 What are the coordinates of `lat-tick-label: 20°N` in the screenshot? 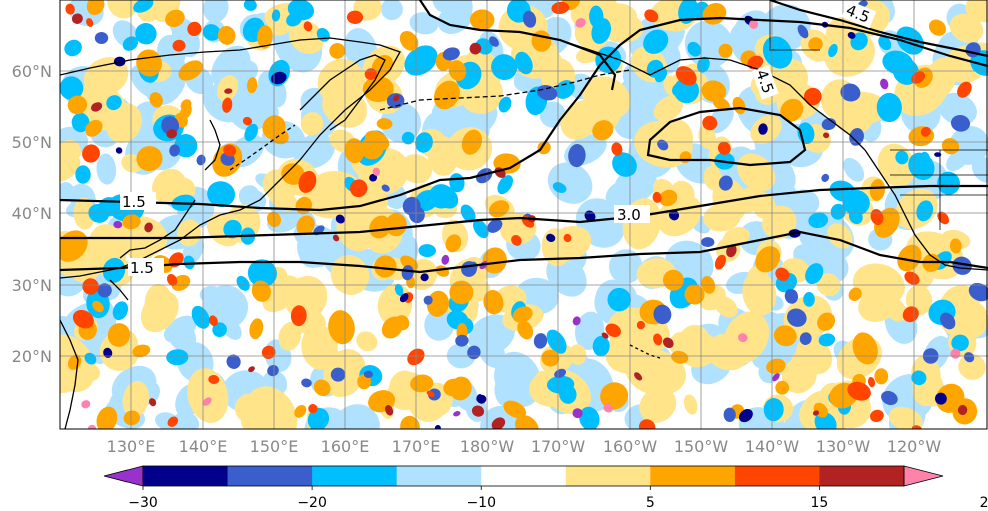 It's located at (32, 356).